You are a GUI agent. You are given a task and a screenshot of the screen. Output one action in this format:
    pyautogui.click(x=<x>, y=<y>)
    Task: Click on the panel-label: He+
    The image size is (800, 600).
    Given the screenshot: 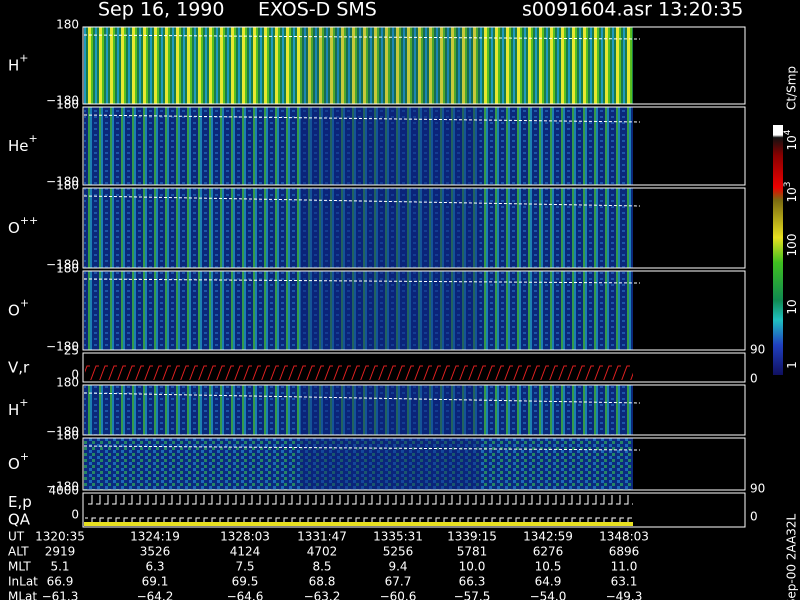 What is the action you would take?
    pyautogui.click(x=23, y=143)
    